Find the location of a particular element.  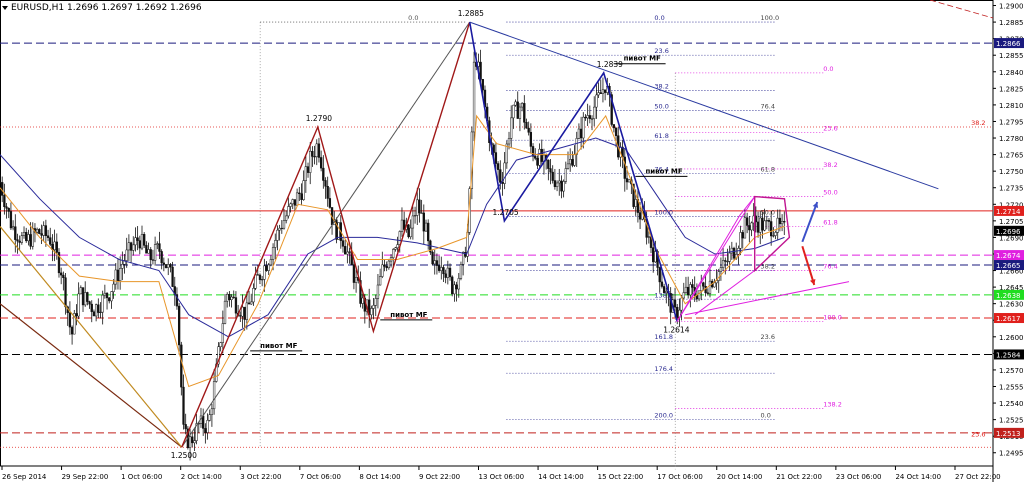

y-tick-label: 1.2720 is located at coordinates (1011, 205).